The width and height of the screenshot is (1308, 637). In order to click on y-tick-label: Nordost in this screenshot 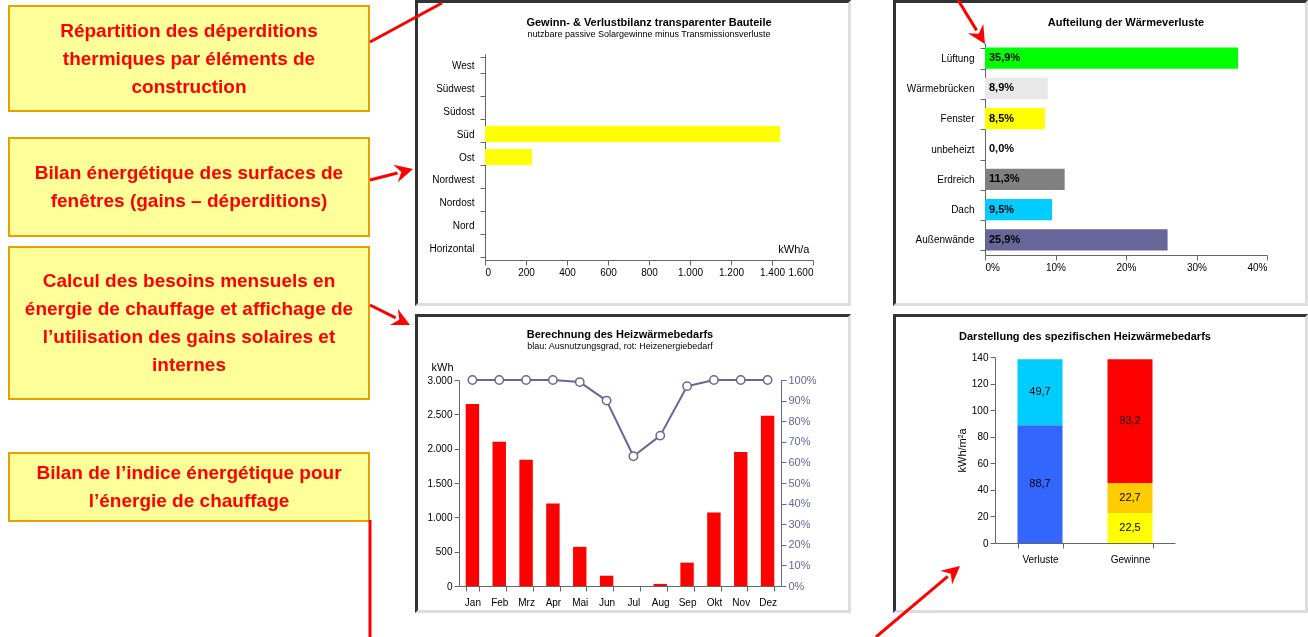, I will do `click(457, 203)`.